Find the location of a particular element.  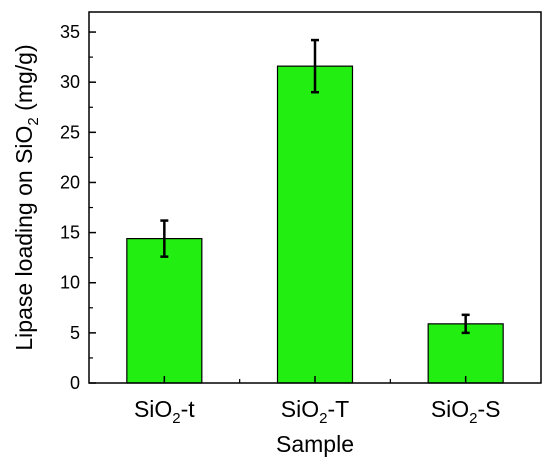

y-tick-label-4: 20 is located at coordinates (70, 182).